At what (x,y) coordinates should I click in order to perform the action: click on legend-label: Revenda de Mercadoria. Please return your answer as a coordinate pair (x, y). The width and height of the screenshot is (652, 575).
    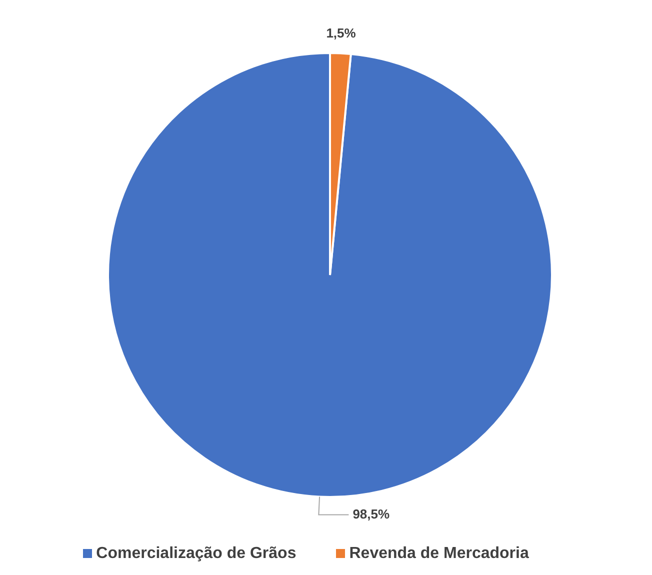
    Looking at the image, I should click on (439, 553).